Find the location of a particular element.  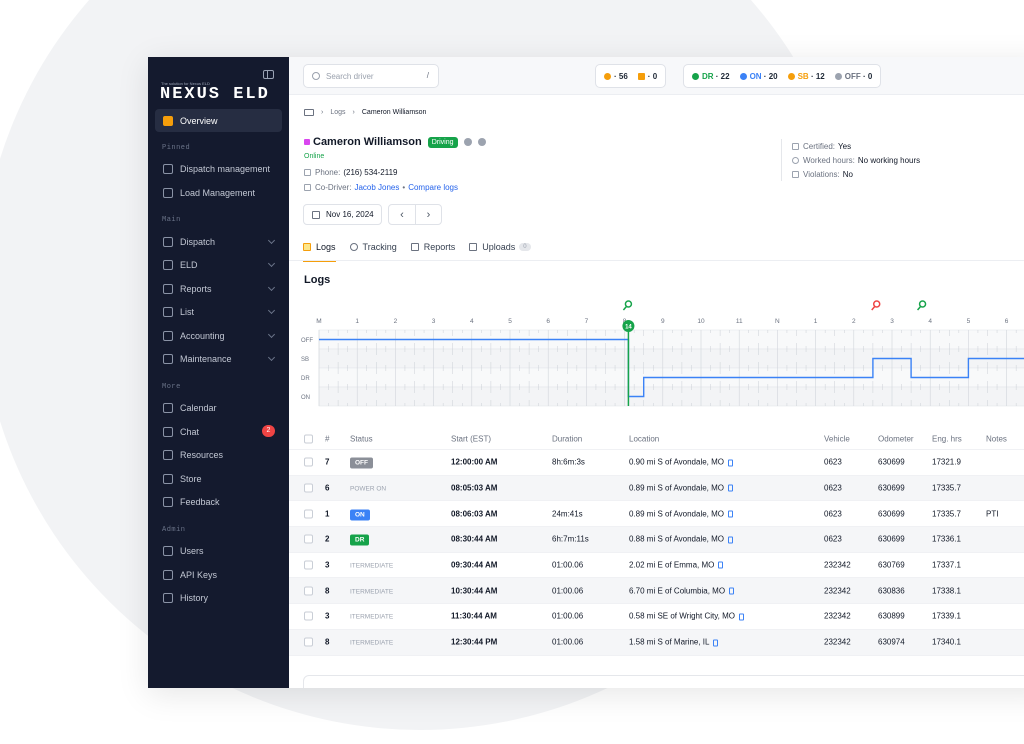

off-label: OFF is located at coordinates (852, 76).